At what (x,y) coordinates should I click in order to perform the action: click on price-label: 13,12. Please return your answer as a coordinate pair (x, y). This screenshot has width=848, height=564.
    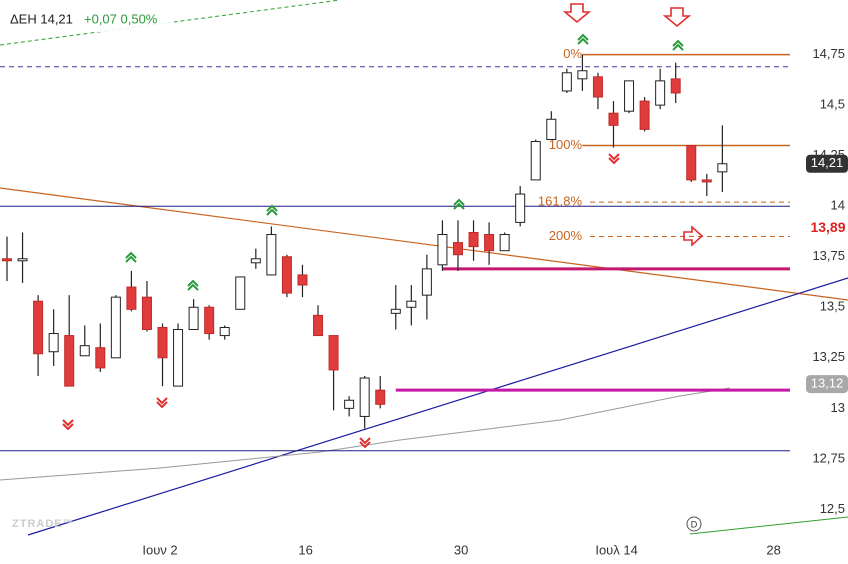
    Looking at the image, I should click on (827, 383).